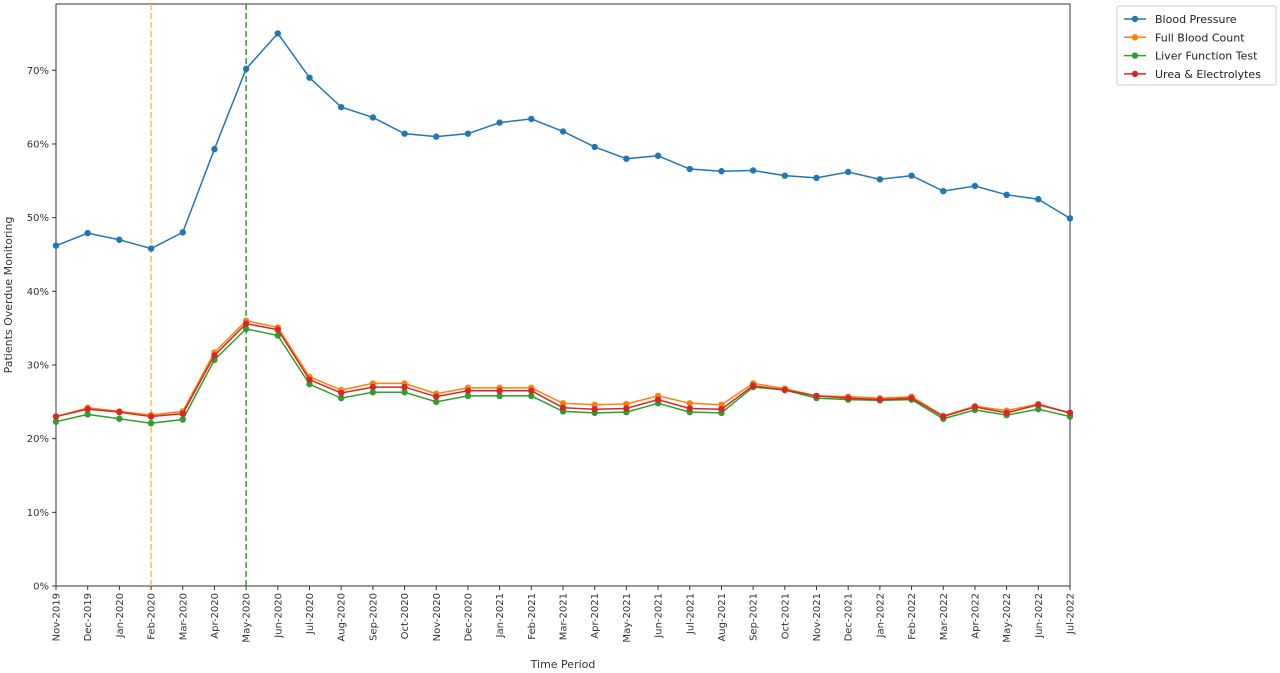  What do you see at coordinates (437, 617) in the screenshot?
I see `x-tick-label: Nov-2020` at bounding box center [437, 617].